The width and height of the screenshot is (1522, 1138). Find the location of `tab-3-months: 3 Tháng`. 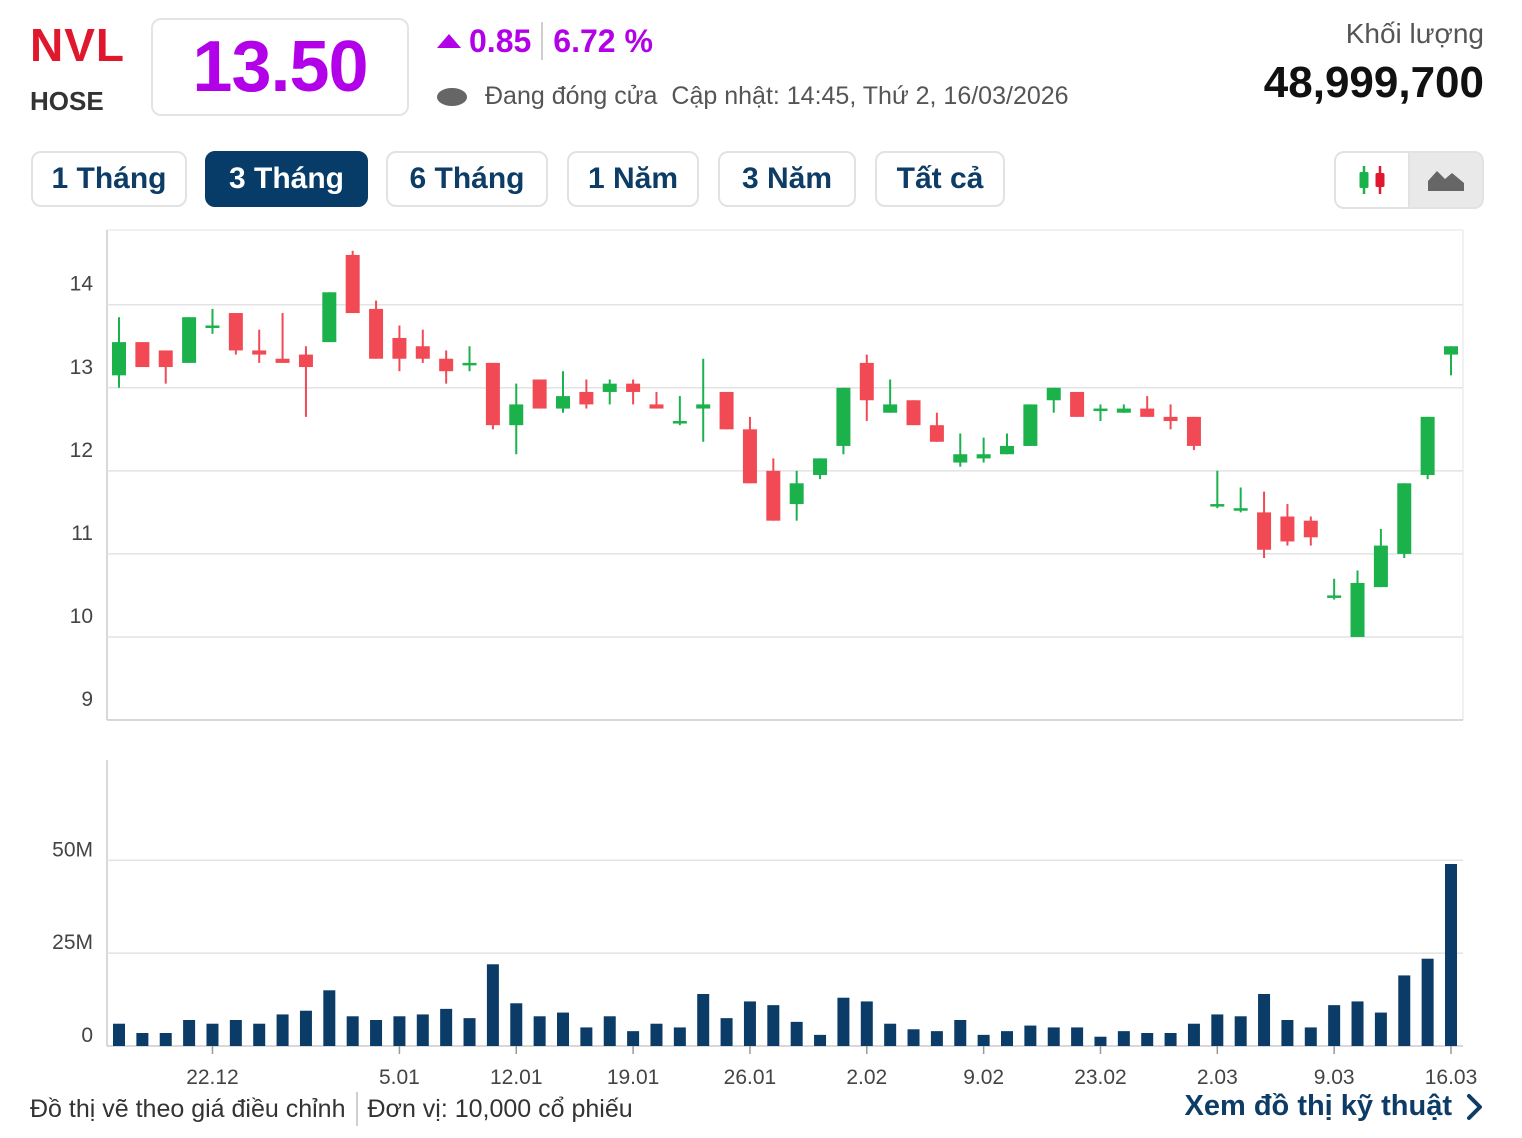

tab-3-months: 3 Tháng is located at coordinates (286, 179).